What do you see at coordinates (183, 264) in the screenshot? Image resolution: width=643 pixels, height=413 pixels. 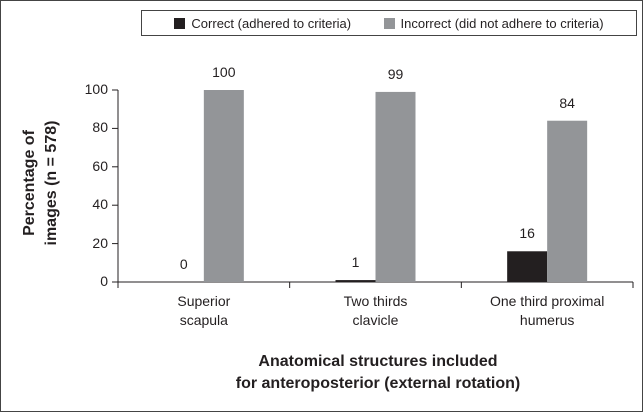 I see `value-label: 0` at bounding box center [183, 264].